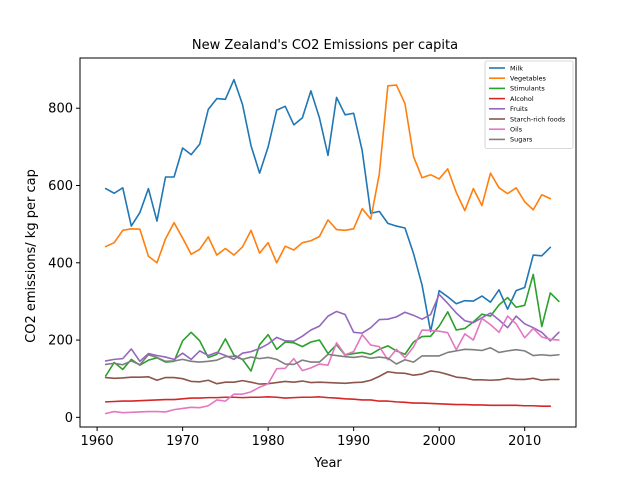 The image size is (640, 480). I want to click on x-tick-label-5: 2010, so click(524, 441).